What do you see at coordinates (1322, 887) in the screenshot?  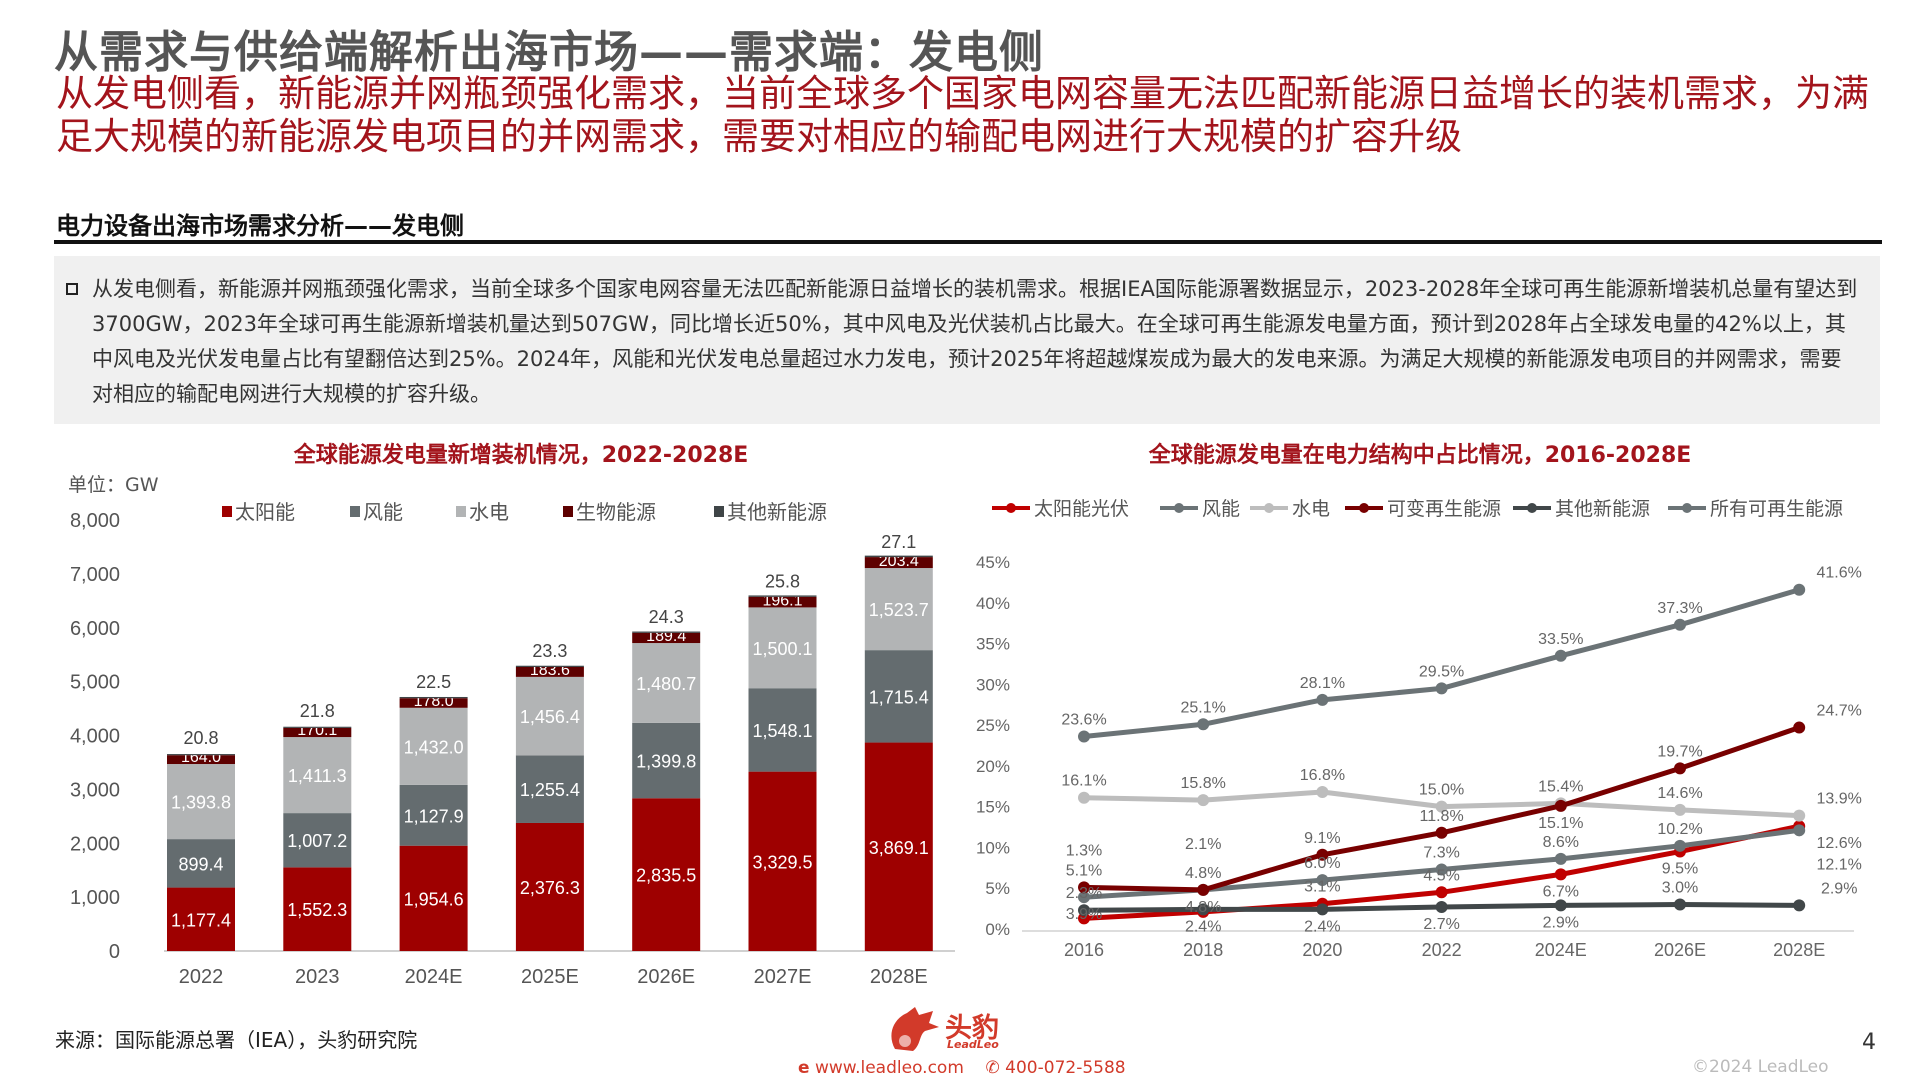 I see `data-label: 3.1%` at bounding box center [1322, 887].